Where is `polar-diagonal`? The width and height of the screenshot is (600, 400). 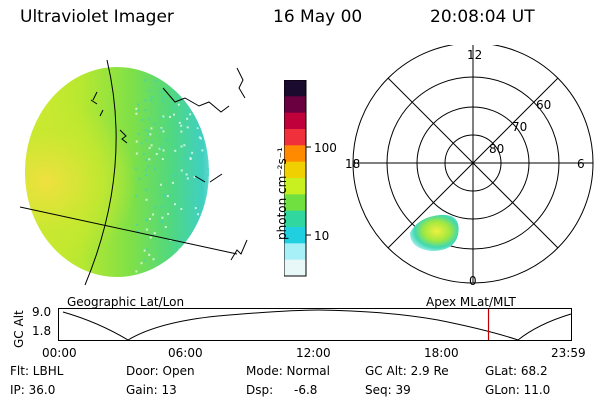
polar-diagonal is located at coordinates (473, 163).